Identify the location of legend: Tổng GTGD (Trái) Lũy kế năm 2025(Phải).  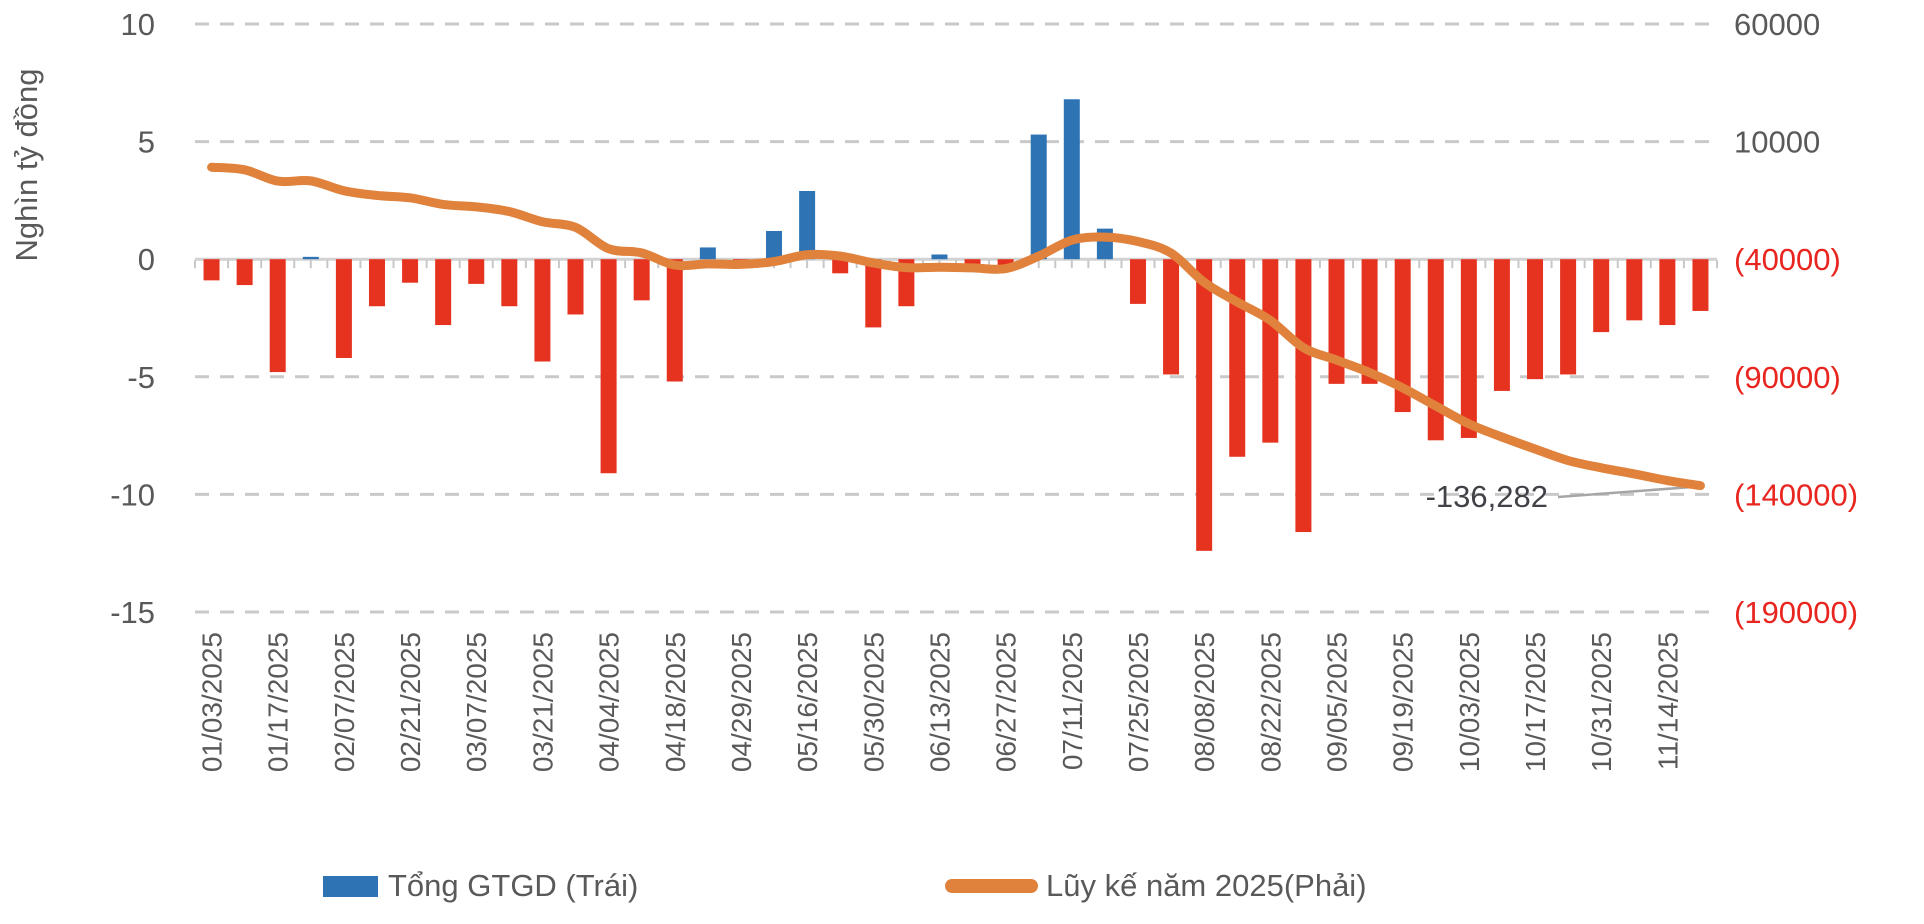
(962, 886).